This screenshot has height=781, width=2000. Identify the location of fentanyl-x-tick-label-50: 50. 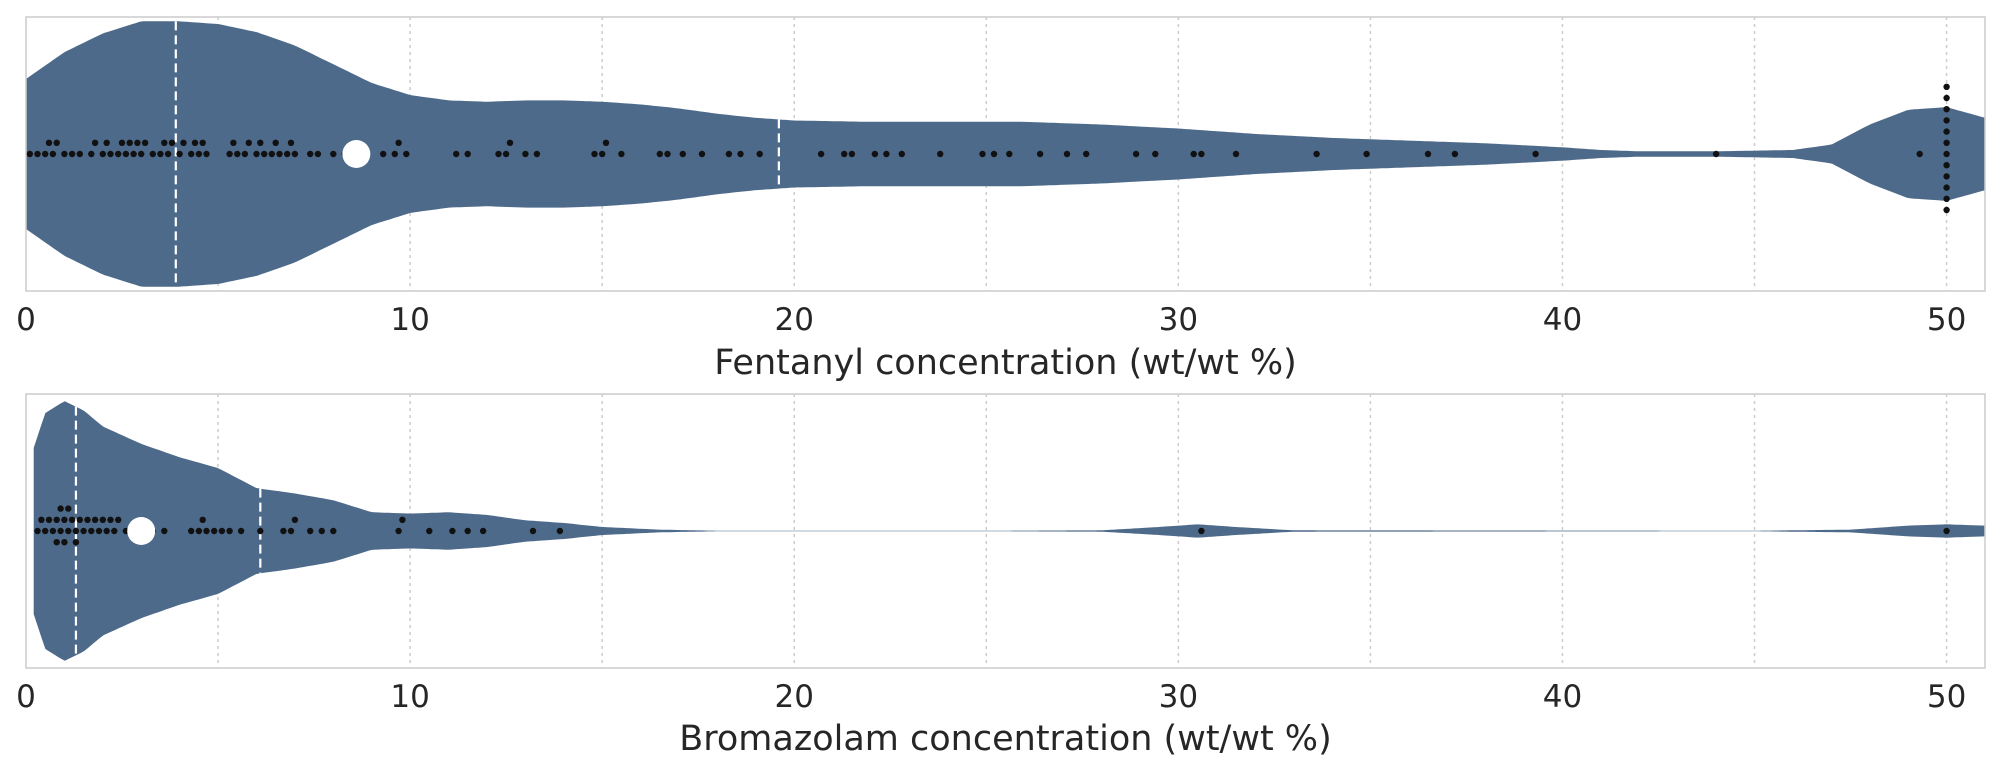
(1946, 320).